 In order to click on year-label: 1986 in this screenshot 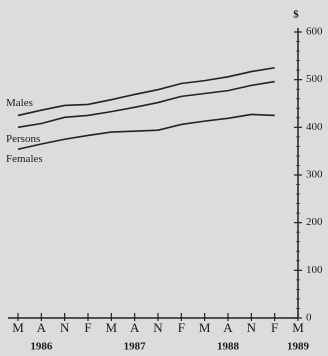, I will do `click(41, 347)`.